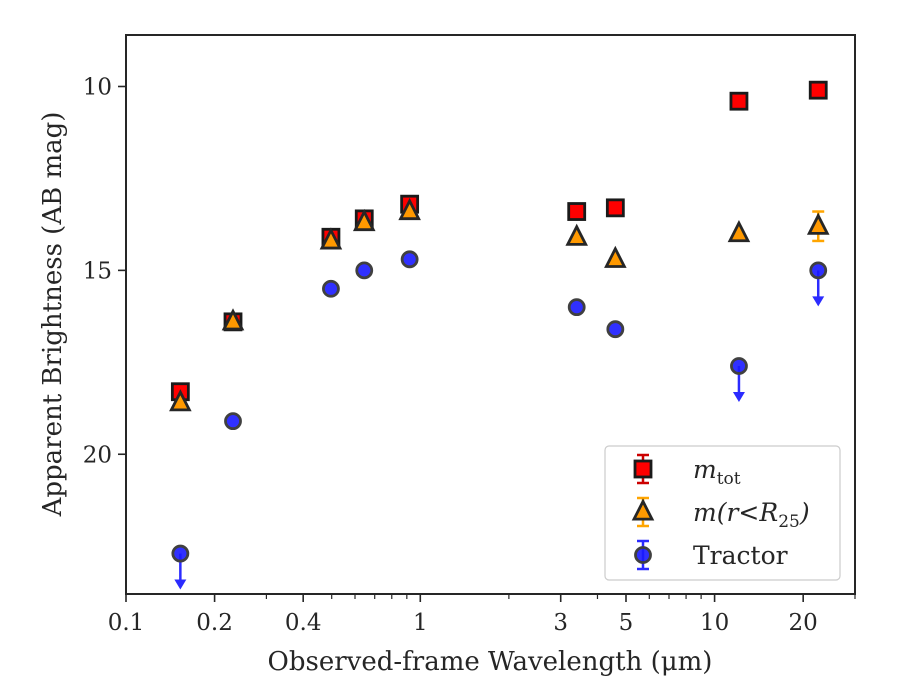  I want to click on x-tick-label: 10, so click(714, 623).